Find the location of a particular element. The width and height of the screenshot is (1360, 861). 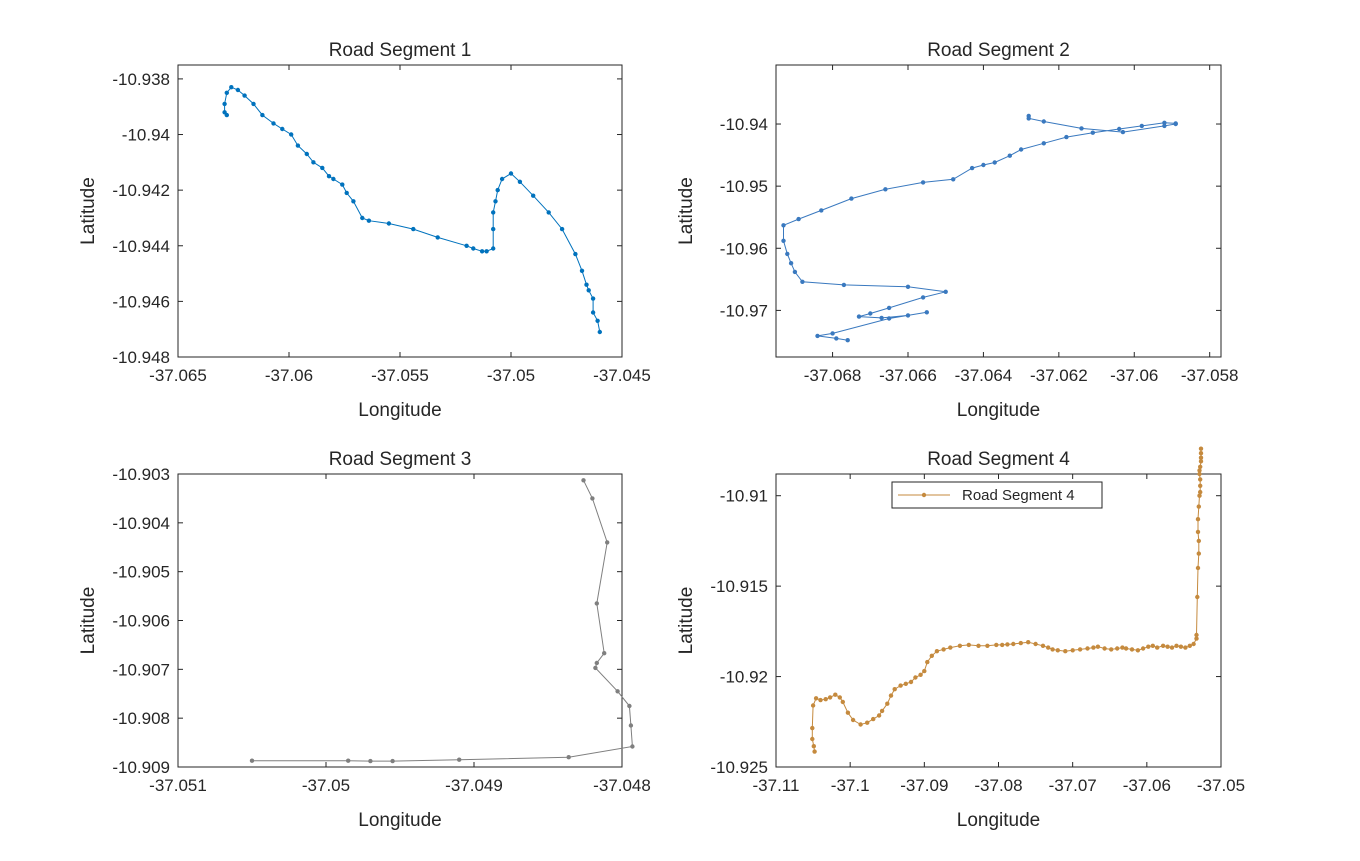

y-axis-label: Latitude is located at coordinates (88, 621).